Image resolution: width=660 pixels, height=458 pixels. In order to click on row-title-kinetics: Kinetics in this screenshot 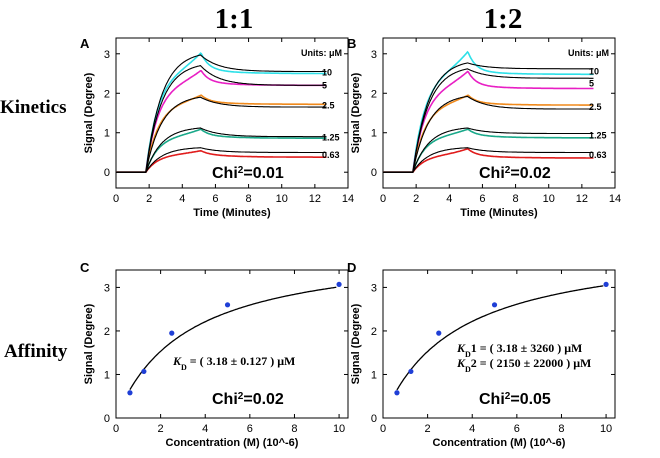, I will do `click(33, 107)`.